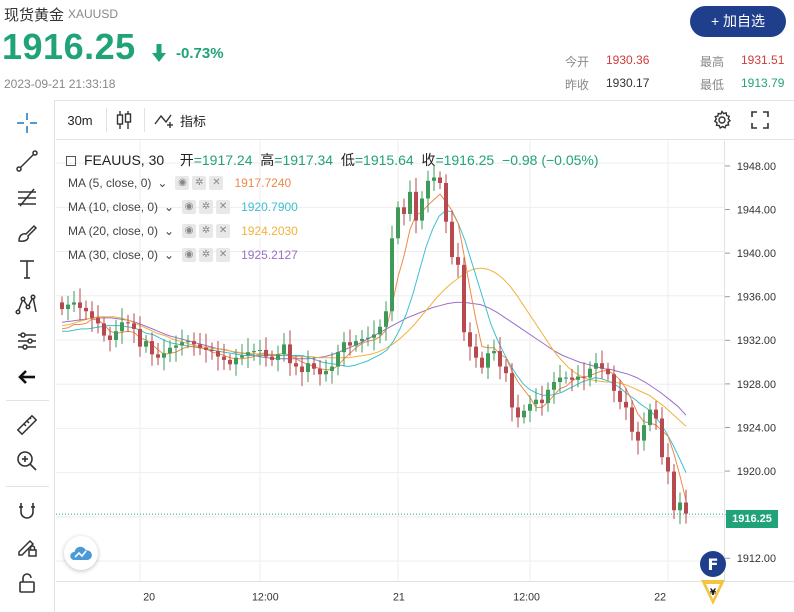 Image resolution: width=794 pixels, height=612 pixels. I want to click on chart-logo-button, so click(81, 553).